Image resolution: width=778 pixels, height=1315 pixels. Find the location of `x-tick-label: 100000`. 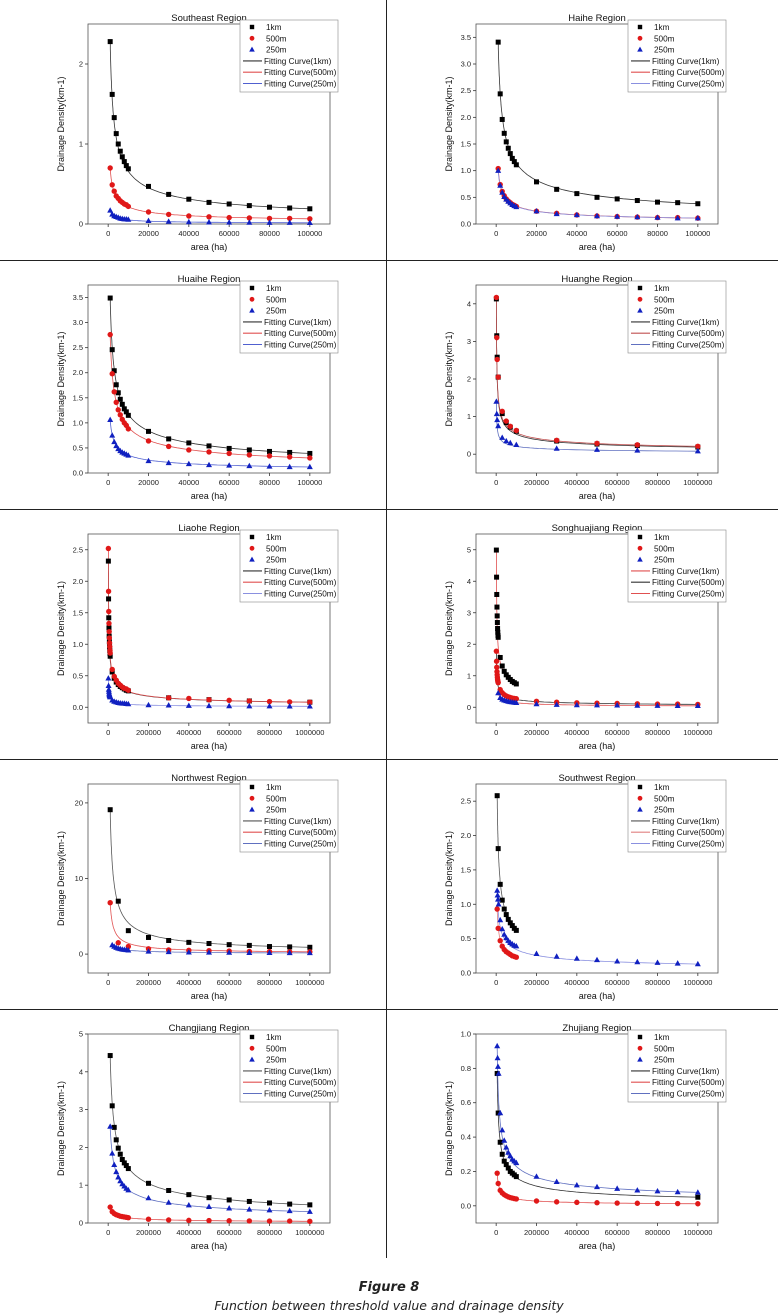

x-tick-label: 100000 is located at coordinates (697, 233).